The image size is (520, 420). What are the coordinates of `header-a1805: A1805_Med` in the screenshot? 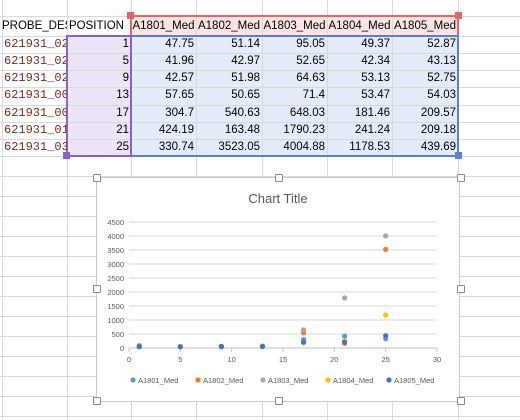 It's located at (425, 26).